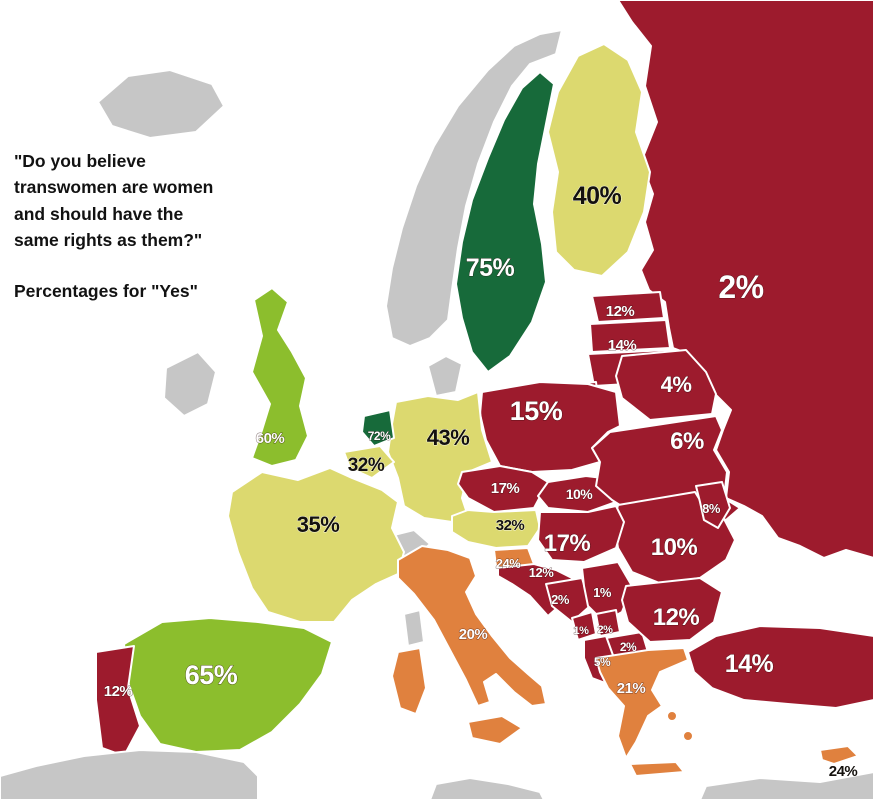 The image size is (874, 800). I want to click on country-bosnia, so click(568, 600).